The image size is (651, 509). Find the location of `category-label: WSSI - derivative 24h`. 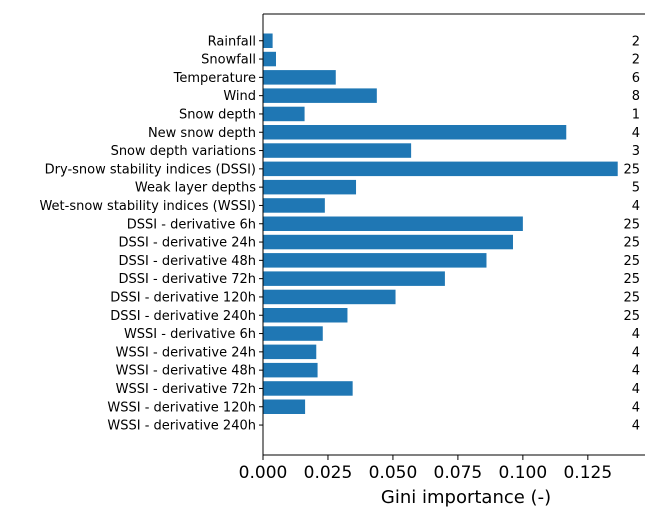

category-label: WSSI - derivative 24h is located at coordinates (186, 352).